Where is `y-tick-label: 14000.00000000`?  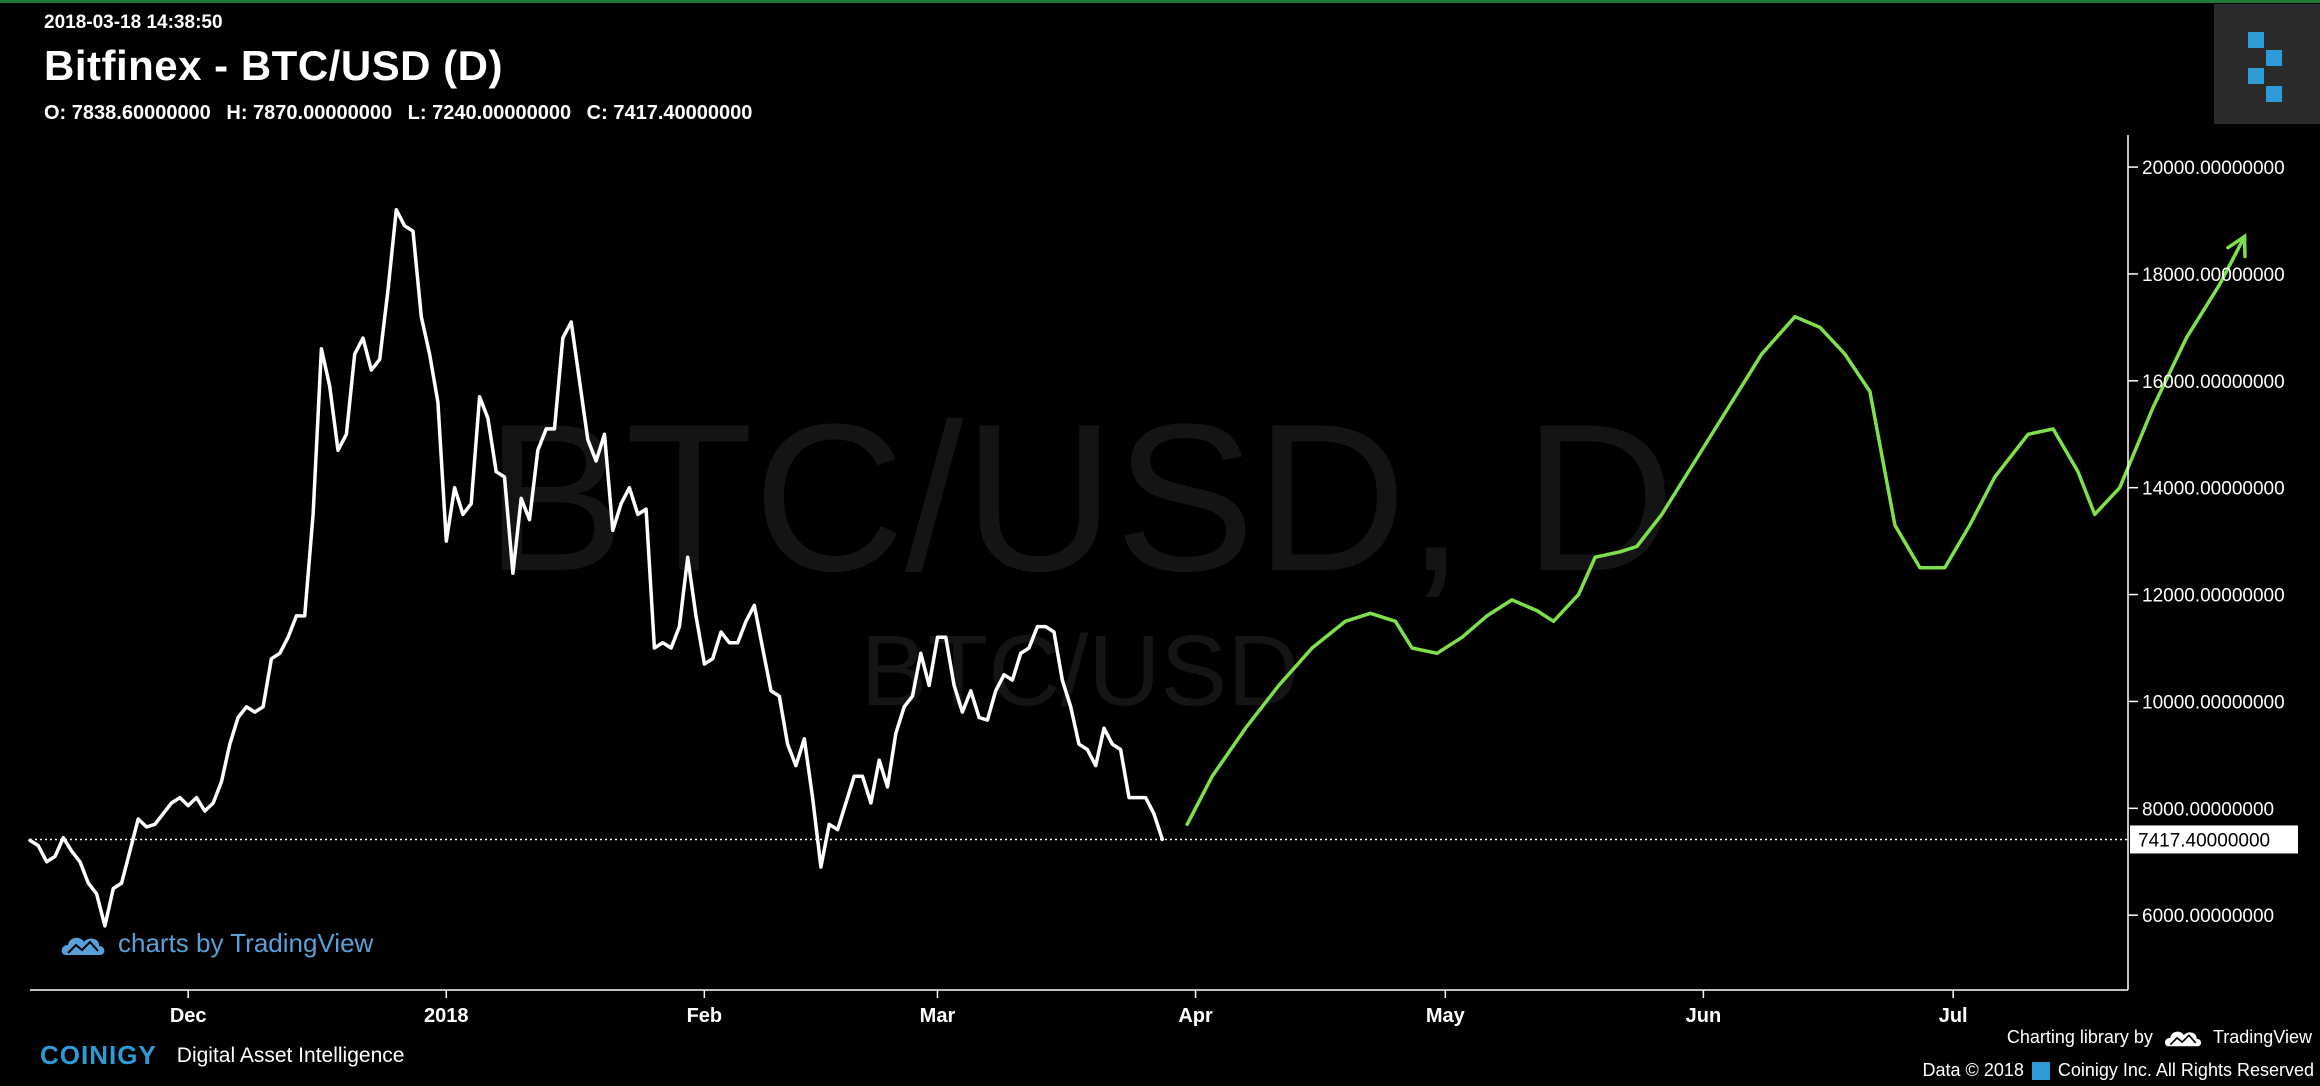
y-tick-label: 14000.00000000 is located at coordinates (2213, 489).